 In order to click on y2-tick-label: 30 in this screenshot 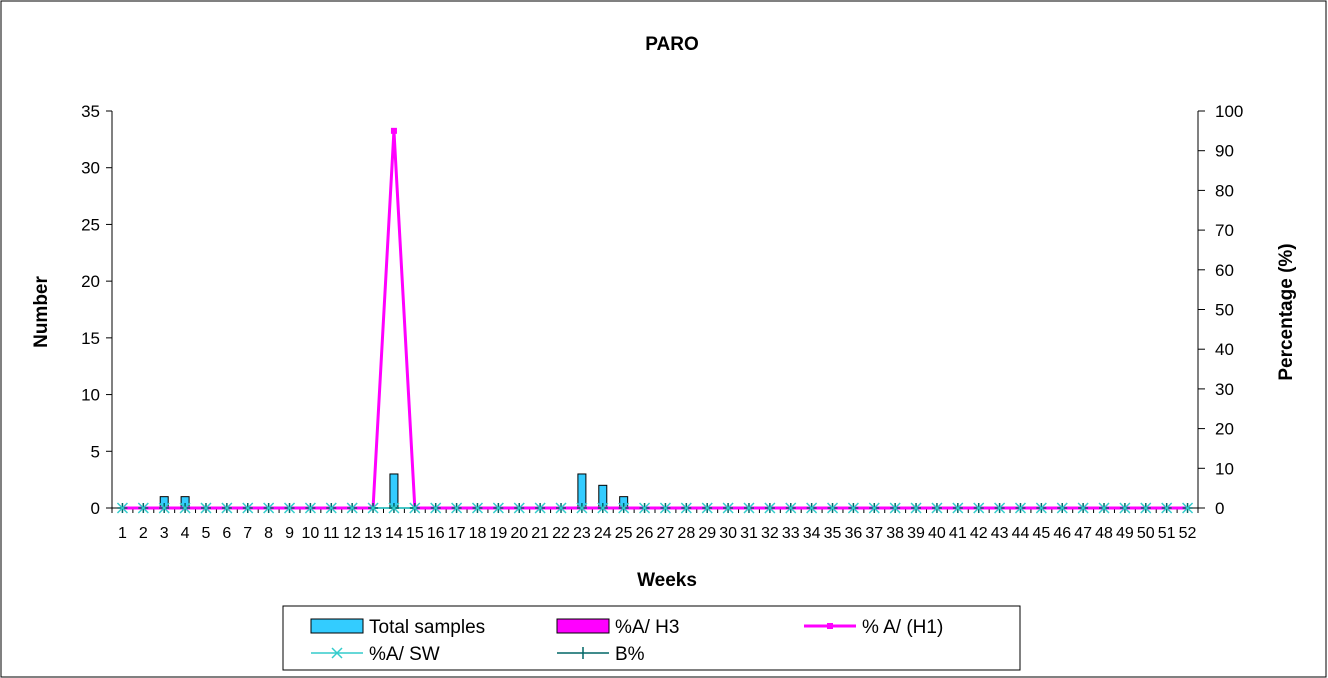, I will do `click(1224, 389)`.